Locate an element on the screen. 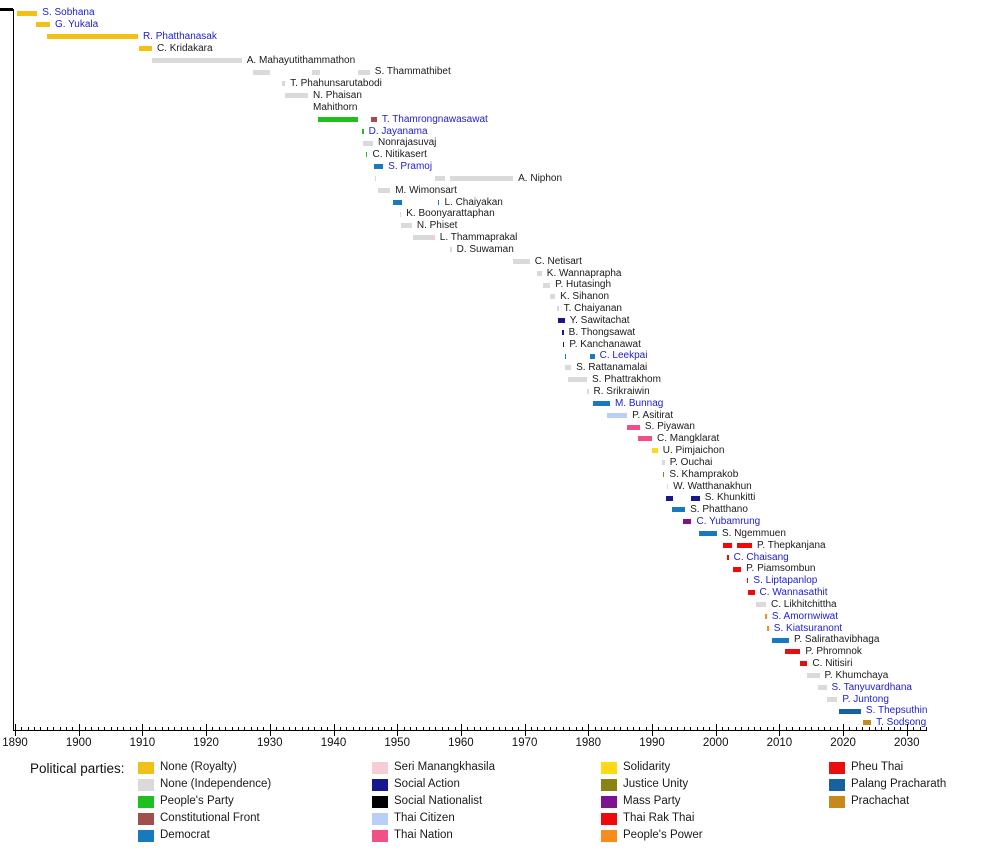 This screenshot has height=850, width=1000. minister-label: S. Ngemmuen is located at coordinates (753, 533).